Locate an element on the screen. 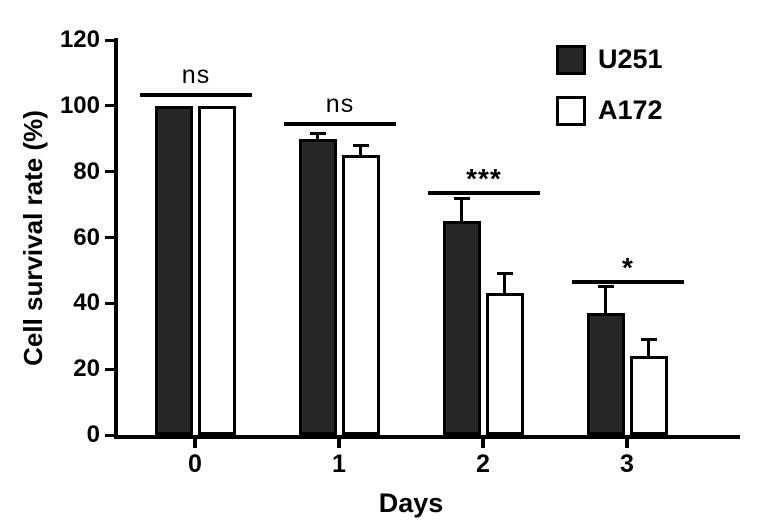 The image size is (784, 531). bar-a172-day0 is located at coordinates (216, 270).